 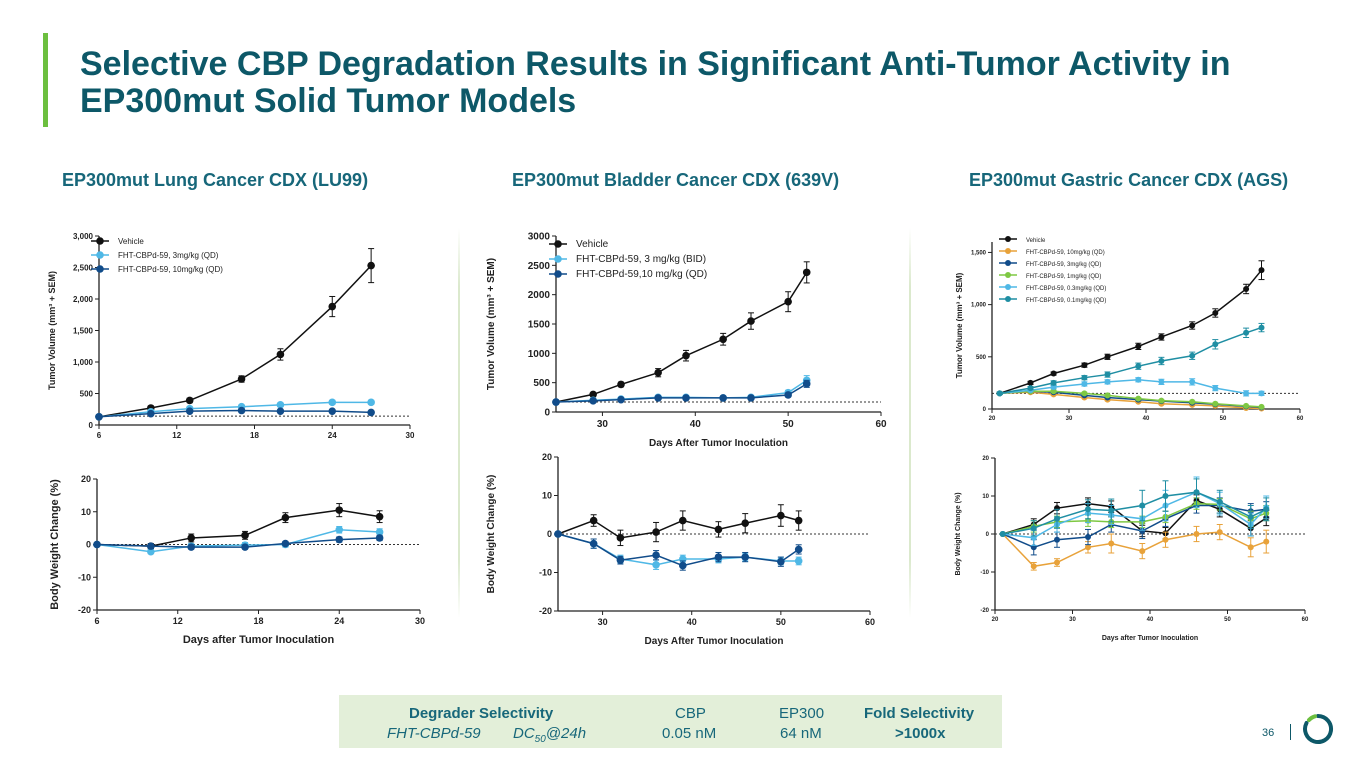 I want to click on x-tick-label: 40, so click(x=1150, y=620).